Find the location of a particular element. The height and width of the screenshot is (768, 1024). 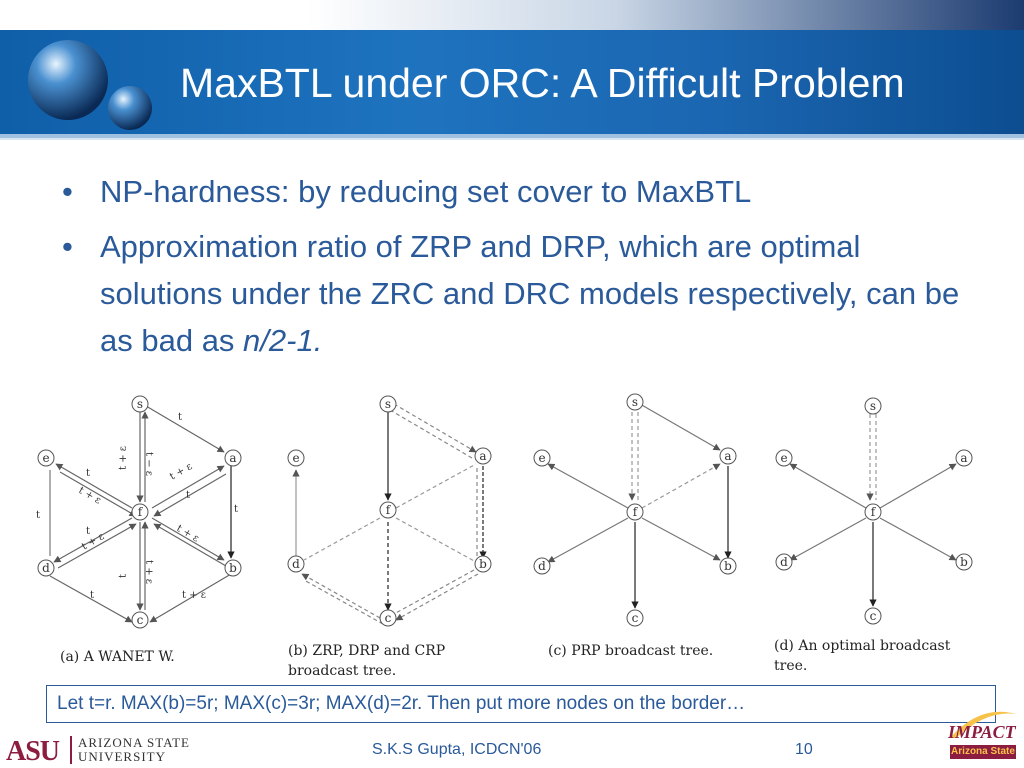

node-labels-d: s a b c d e f is located at coordinates (874, 511).